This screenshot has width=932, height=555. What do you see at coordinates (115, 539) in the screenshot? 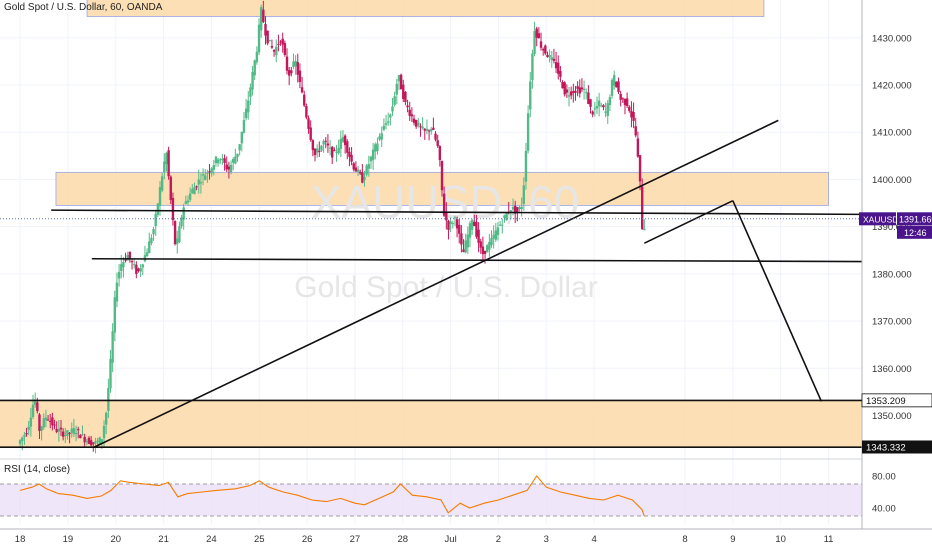
I see `time-tick-label: 20` at bounding box center [115, 539].